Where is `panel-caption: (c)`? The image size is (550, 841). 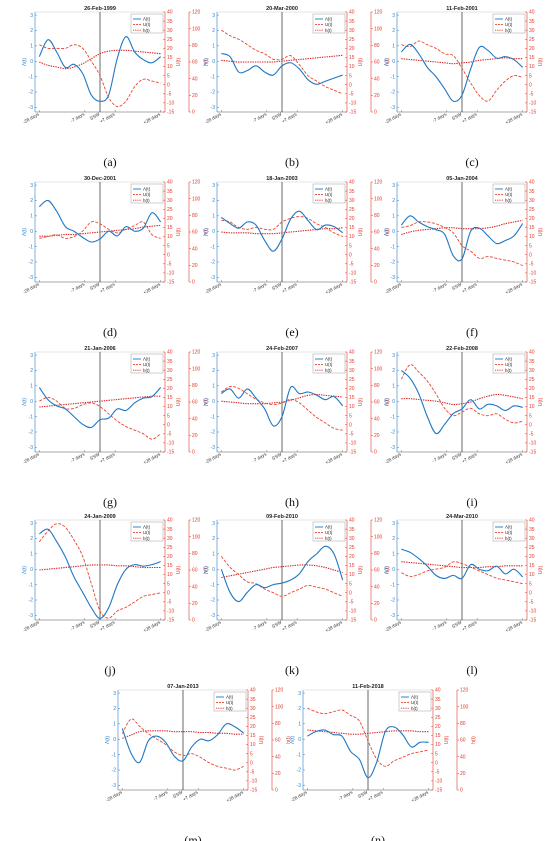 panel-caption: (c) is located at coordinates (471, 162).